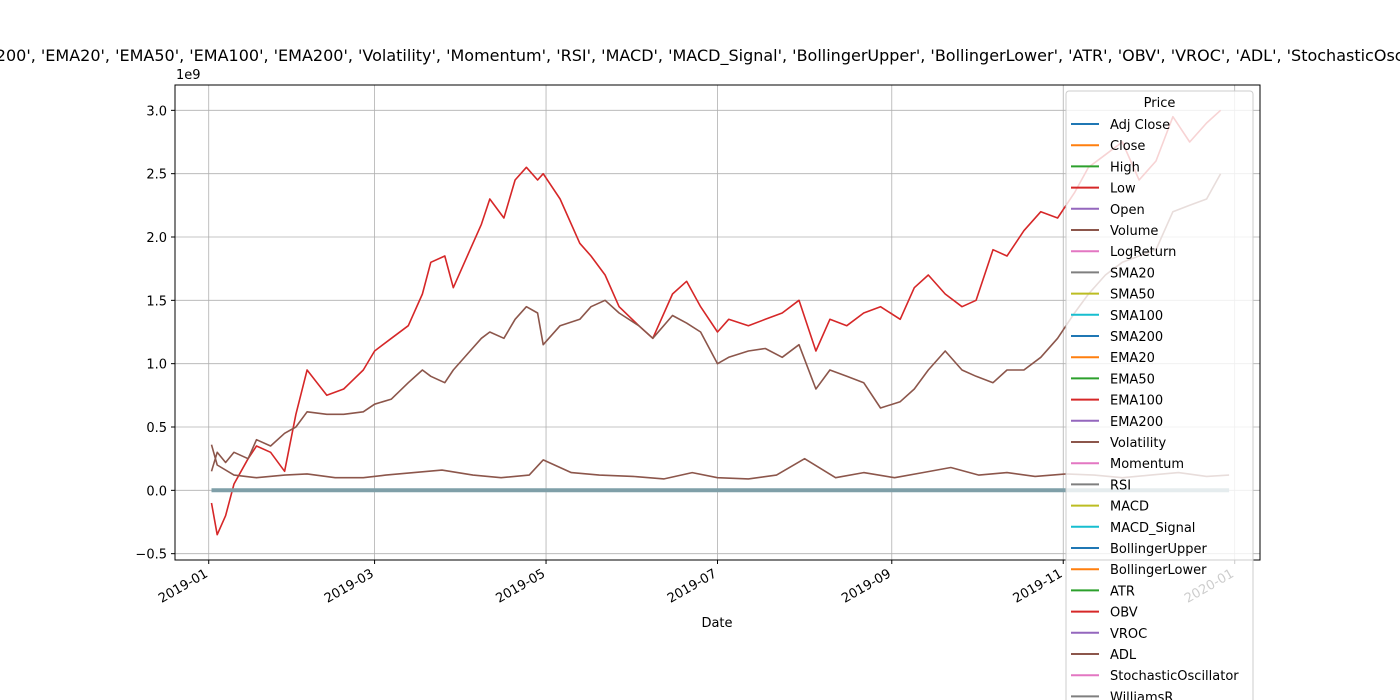 This screenshot has width=1400, height=700. What do you see at coordinates (156, 238) in the screenshot?
I see `y-tick-label: 2.0` at bounding box center [156, 238].